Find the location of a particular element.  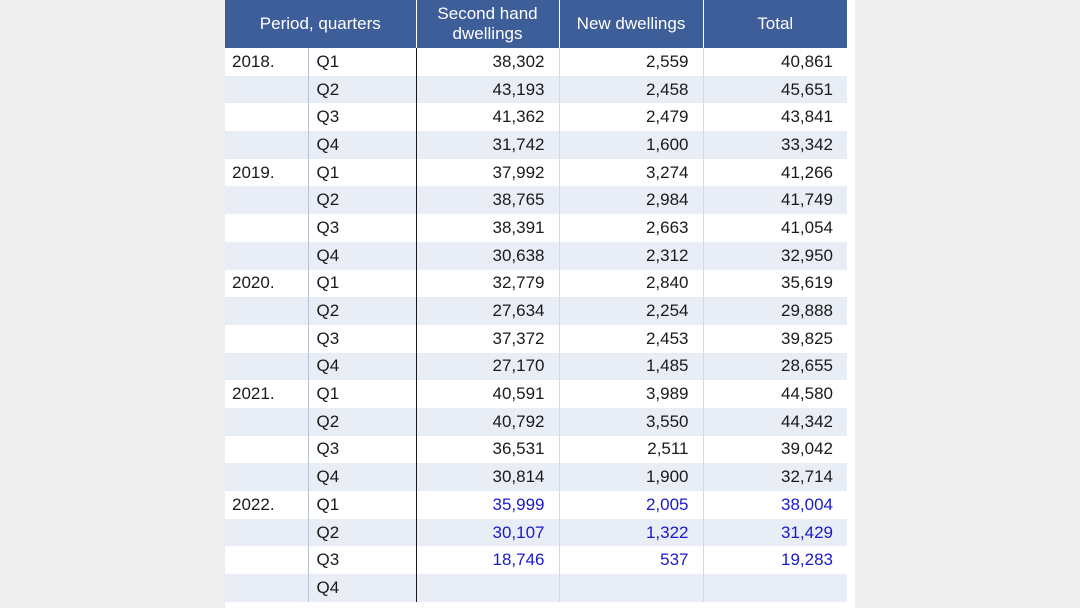

table-row: Q4 30,638 2,312 32,950 is located at coordinates (536, 255).